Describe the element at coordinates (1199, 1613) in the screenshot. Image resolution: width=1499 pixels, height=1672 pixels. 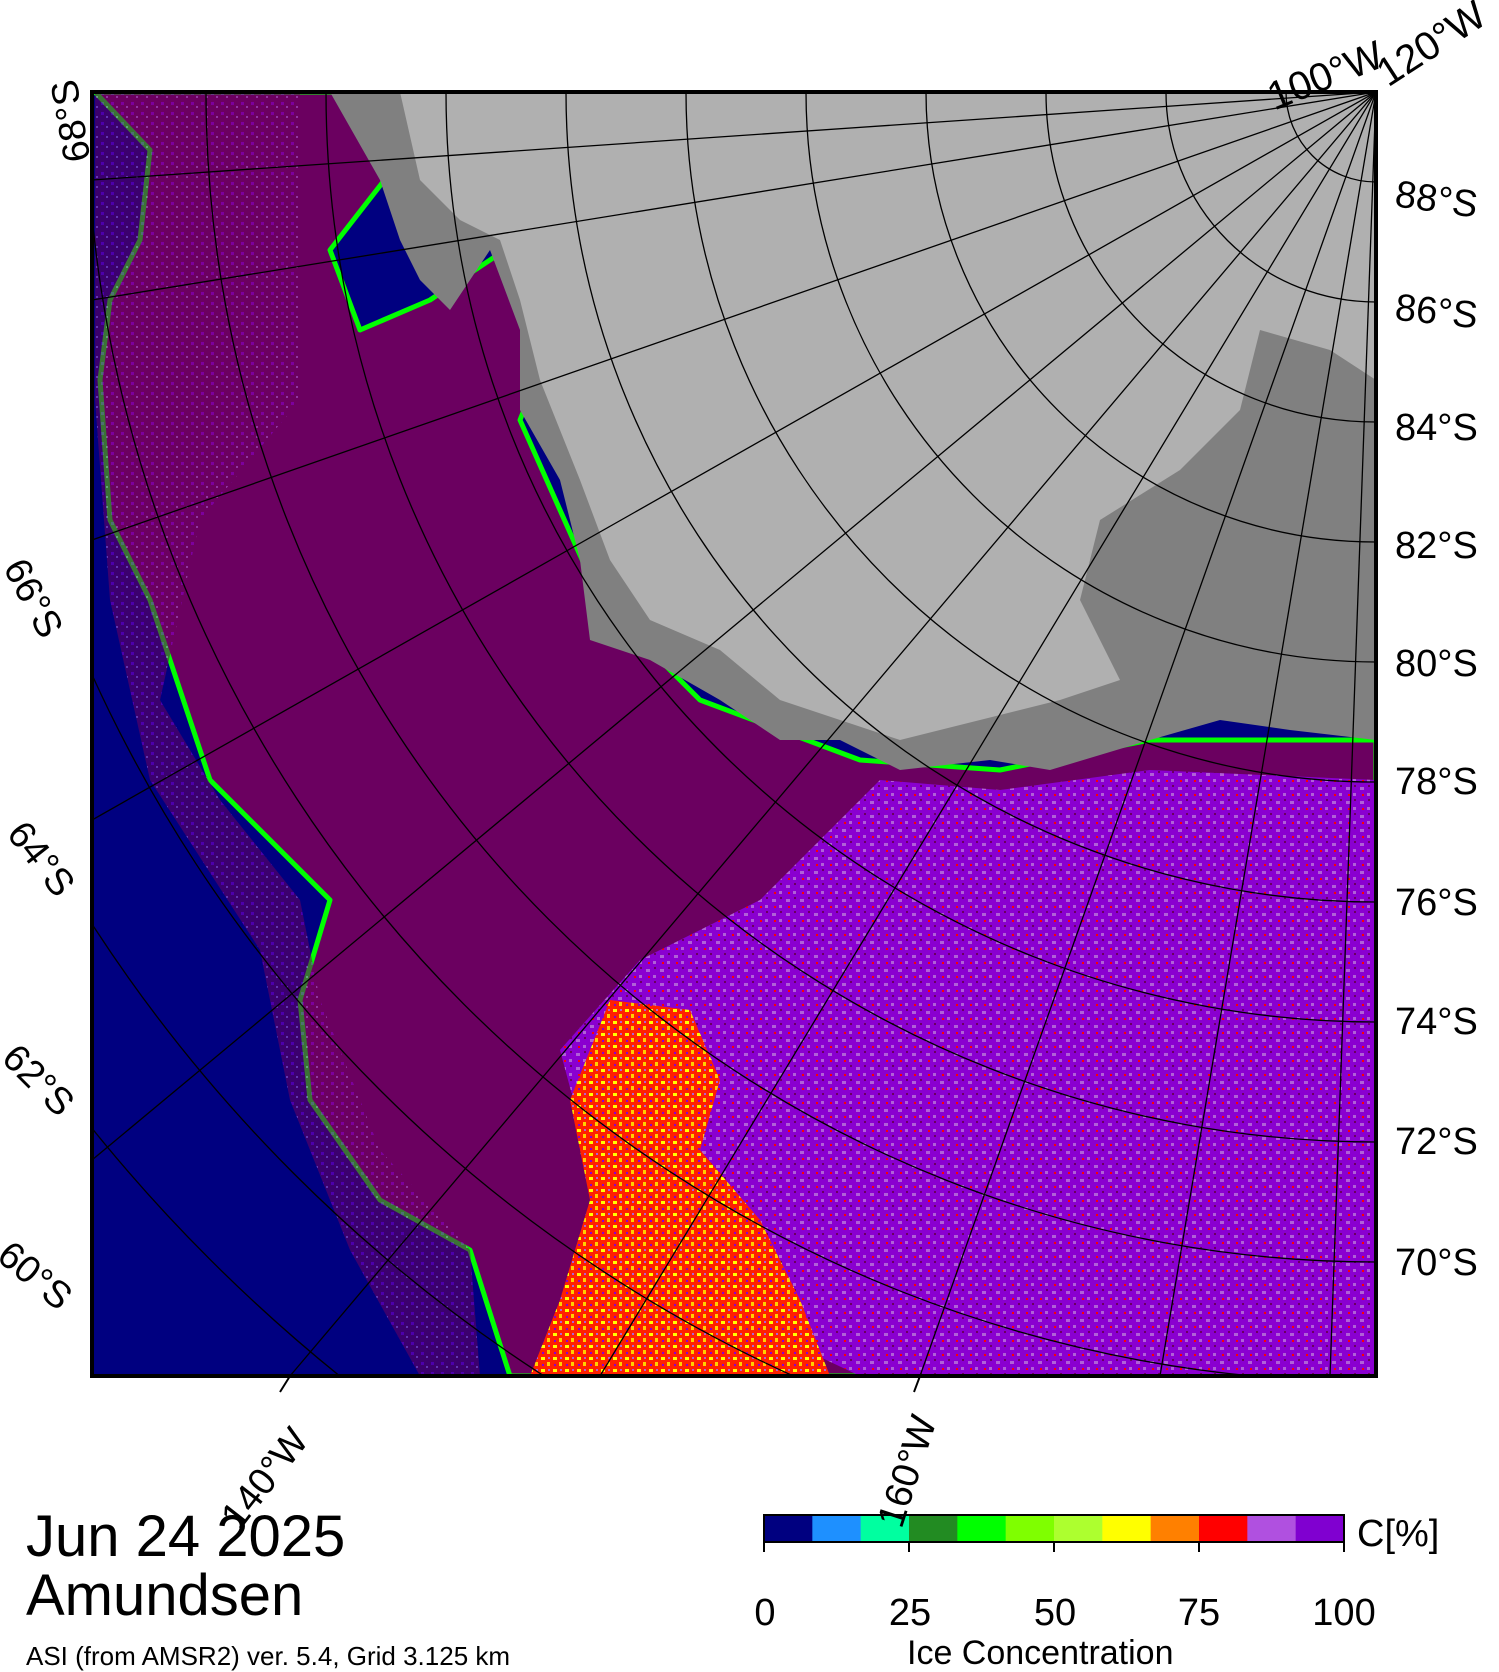
I see `colorbar-tick-75: 75` at that location.